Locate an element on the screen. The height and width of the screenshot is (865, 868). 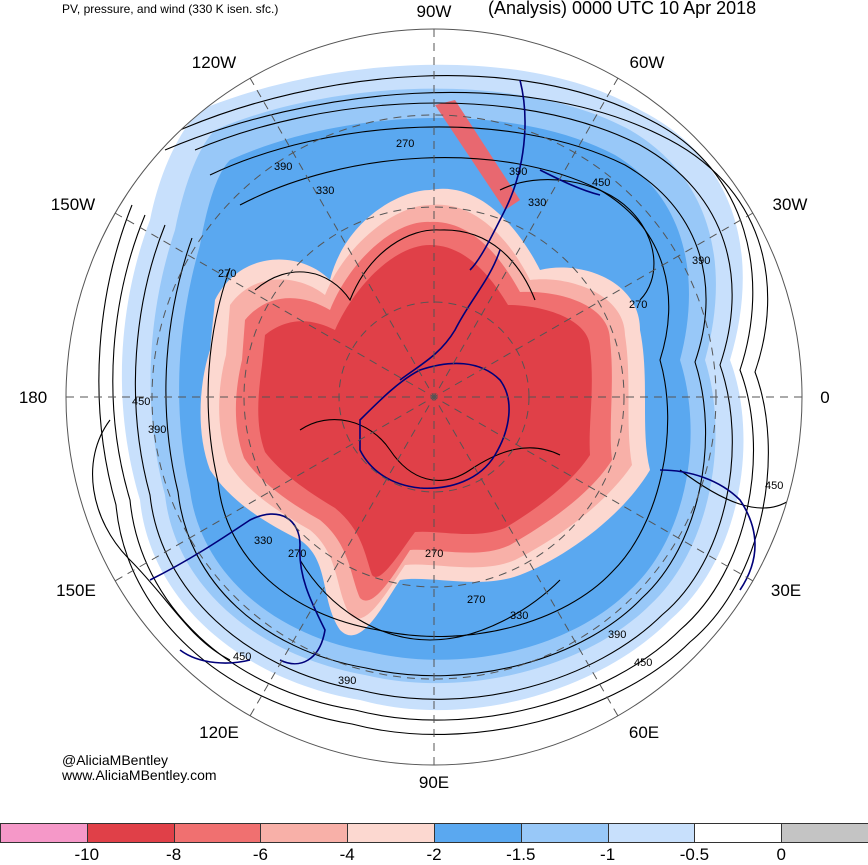
colorbar-label: -1.5 is located at coordinates (521, 854).